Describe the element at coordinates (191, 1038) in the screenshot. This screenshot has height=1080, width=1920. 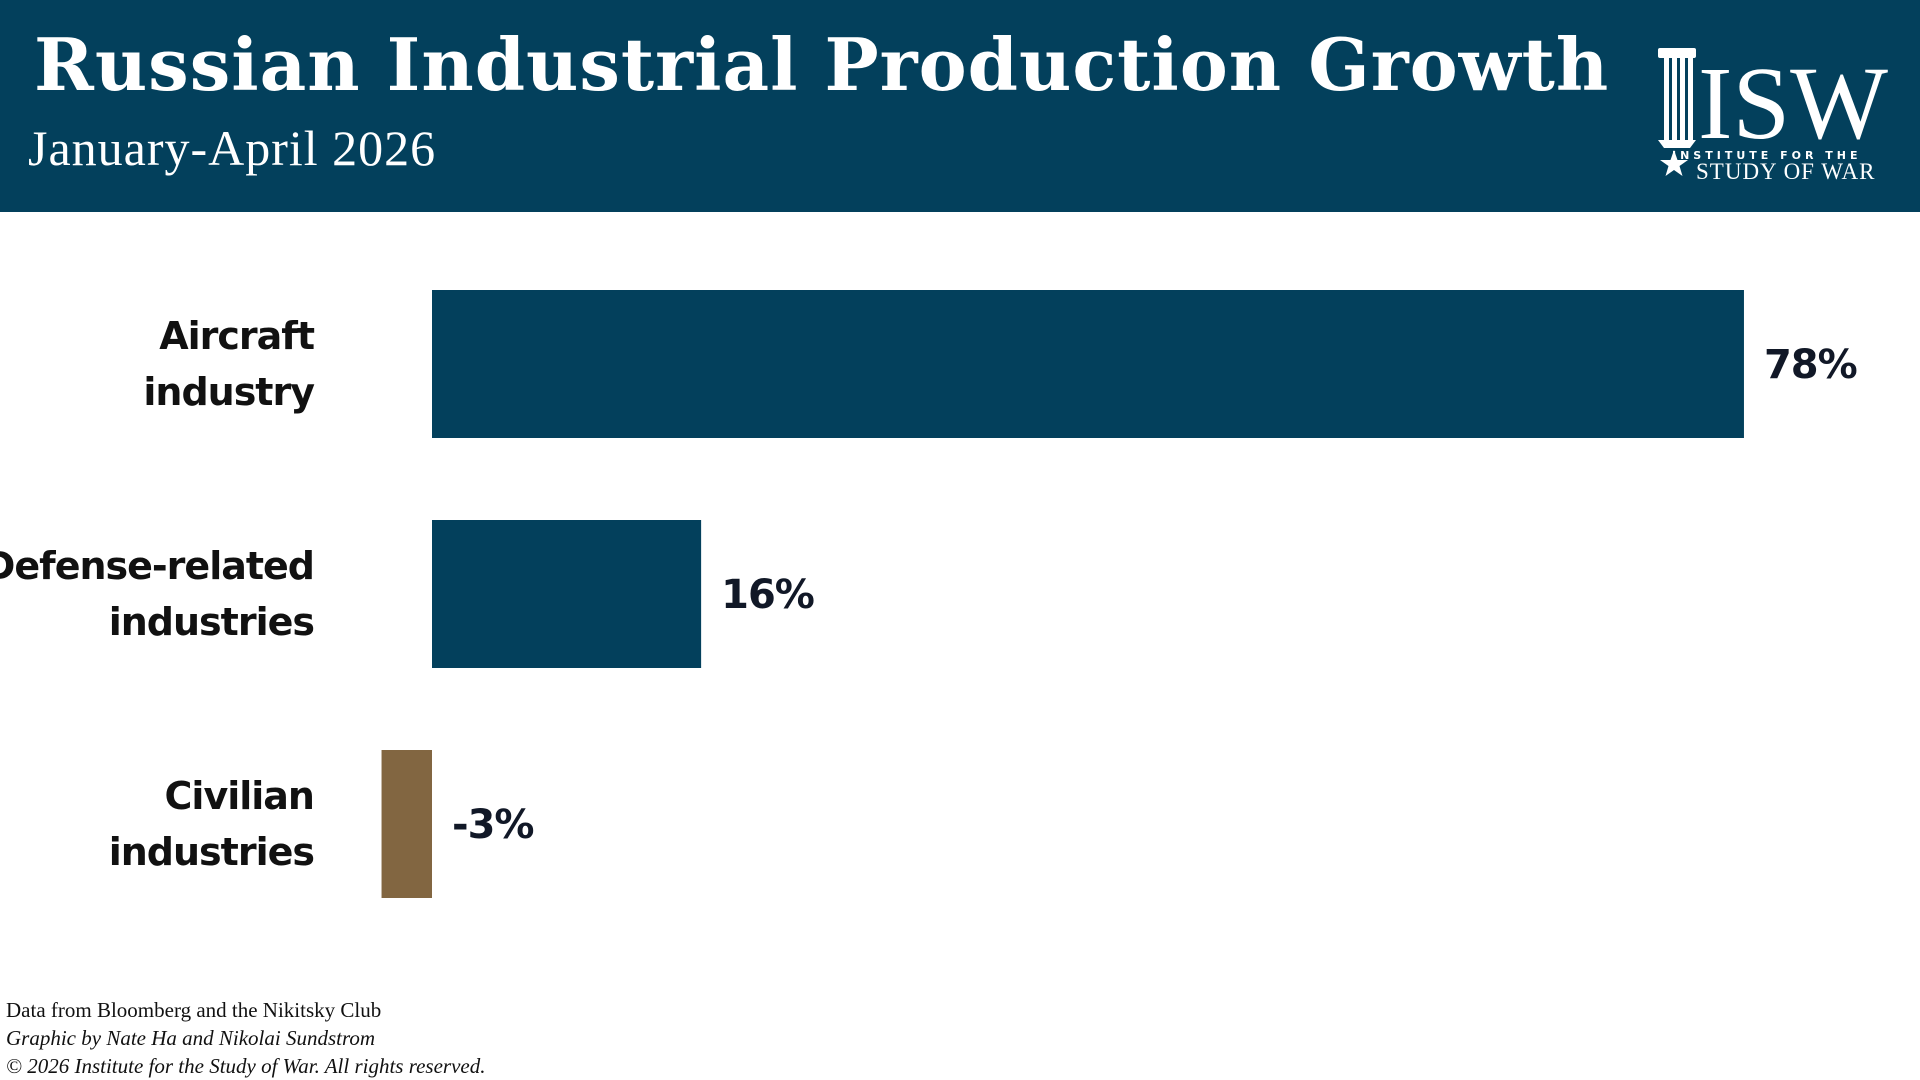
I see `graphic-credit: Graphic by Nate Ha and Nikolai Sundstrom` at that location.